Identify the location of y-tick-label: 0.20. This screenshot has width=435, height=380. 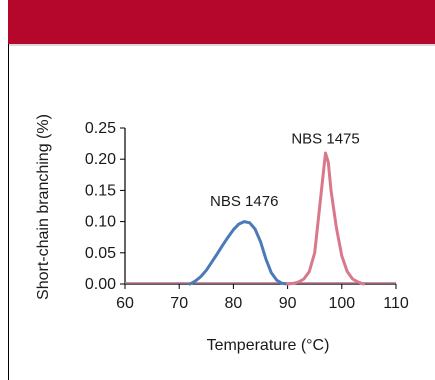
(100, 159).